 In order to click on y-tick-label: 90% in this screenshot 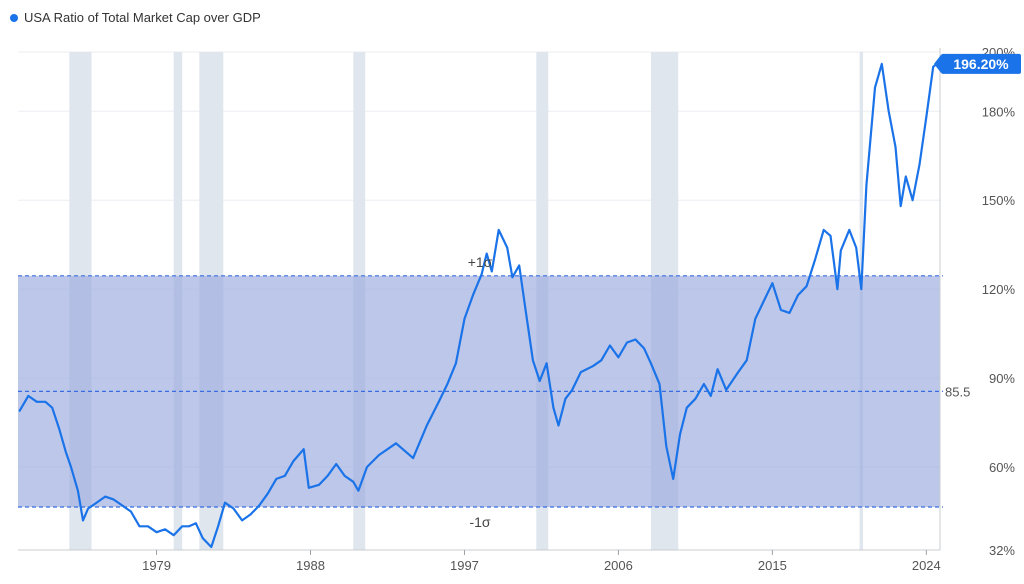, I will do `click(1002, 378)`.